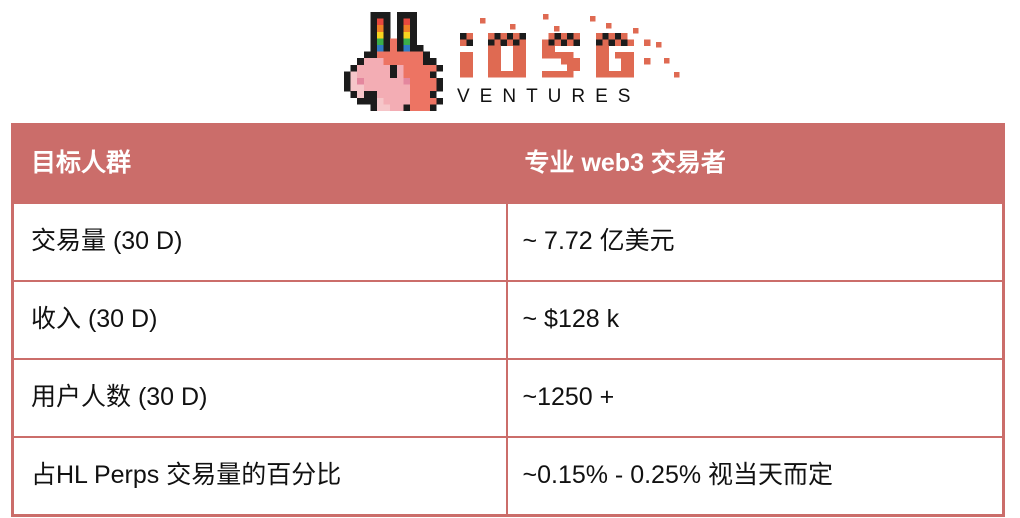 The height and width of the screenshot is (518, 1020). I want to click on table-cell-value: ~ $128 k, so click(755, 320).